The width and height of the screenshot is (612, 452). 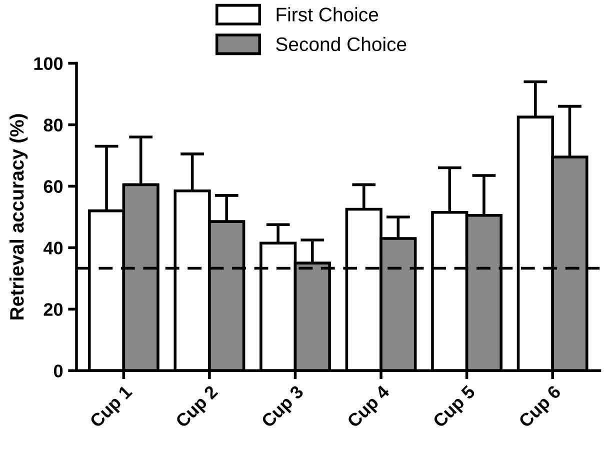 What do you see at coordinates (341, 44) in the screenshot?
I see `legend-label: Second Choice` at bounding box center [341, 44].